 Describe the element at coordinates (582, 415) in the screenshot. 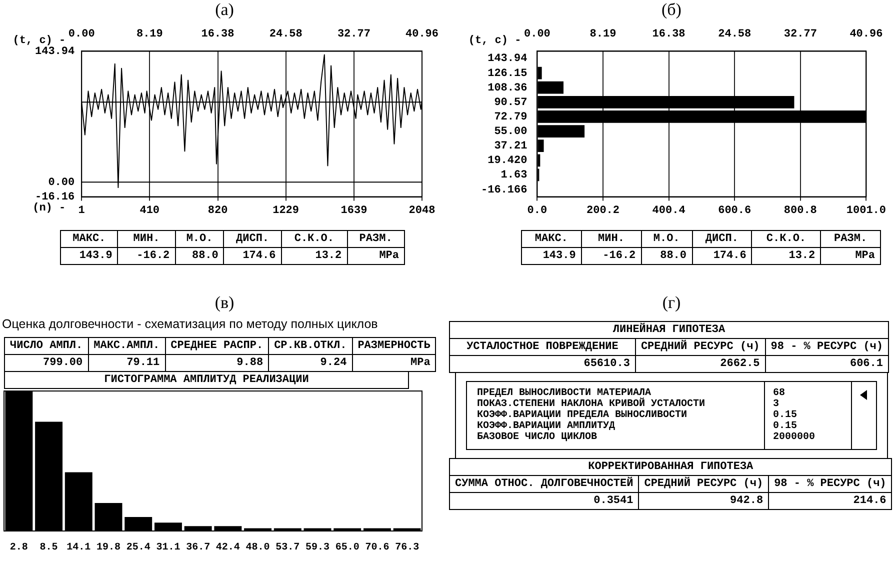

I see `text: КОЭФФ.ВАРИАЦИИ ПРЕДЕЛА ВЫНОСЛИВОСТИ` at that location.